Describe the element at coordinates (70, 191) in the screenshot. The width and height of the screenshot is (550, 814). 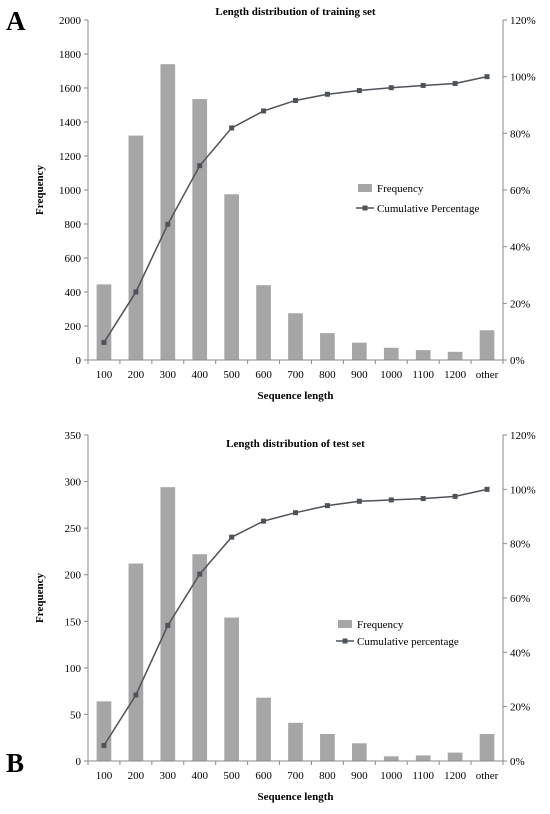
I see `left-tick-label: 1000` at that location.